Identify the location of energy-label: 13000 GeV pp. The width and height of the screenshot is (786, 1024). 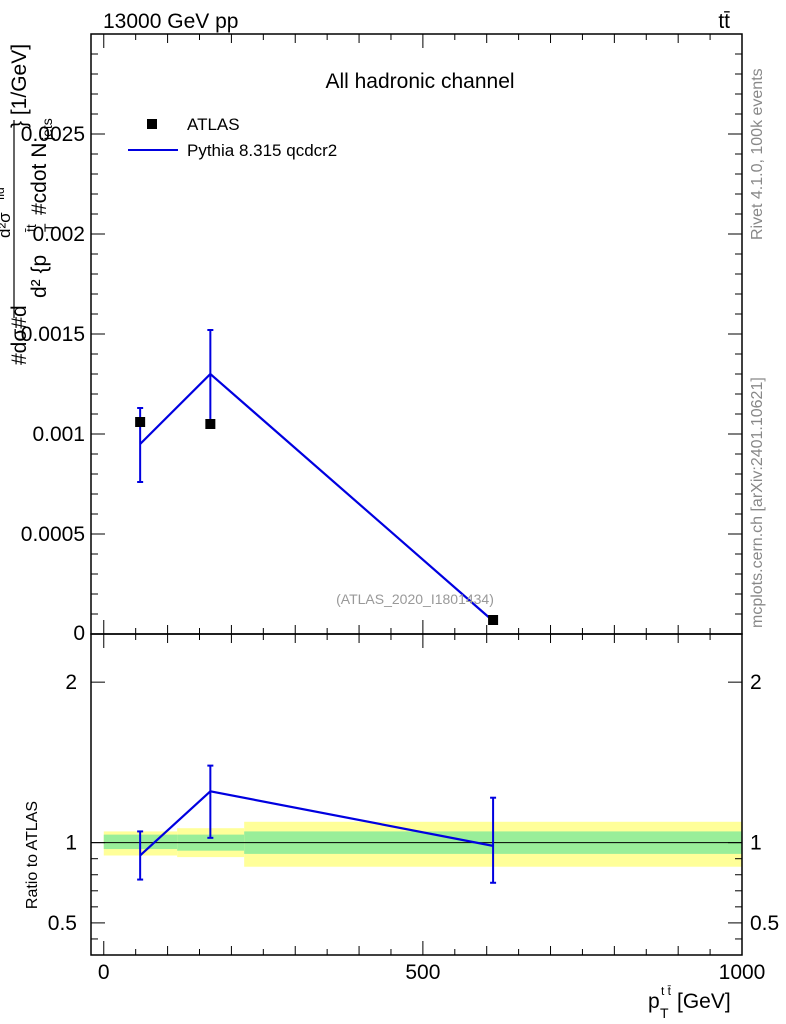
(170, 21).